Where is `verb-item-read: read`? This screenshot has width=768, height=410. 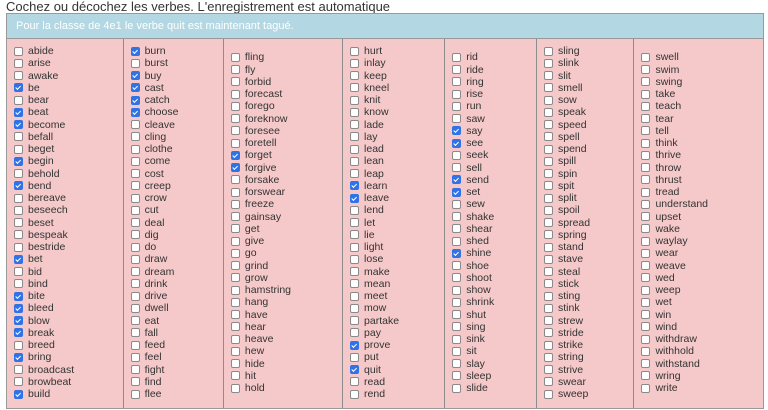 verb-item-read: read is located at coordinates (397, 382).